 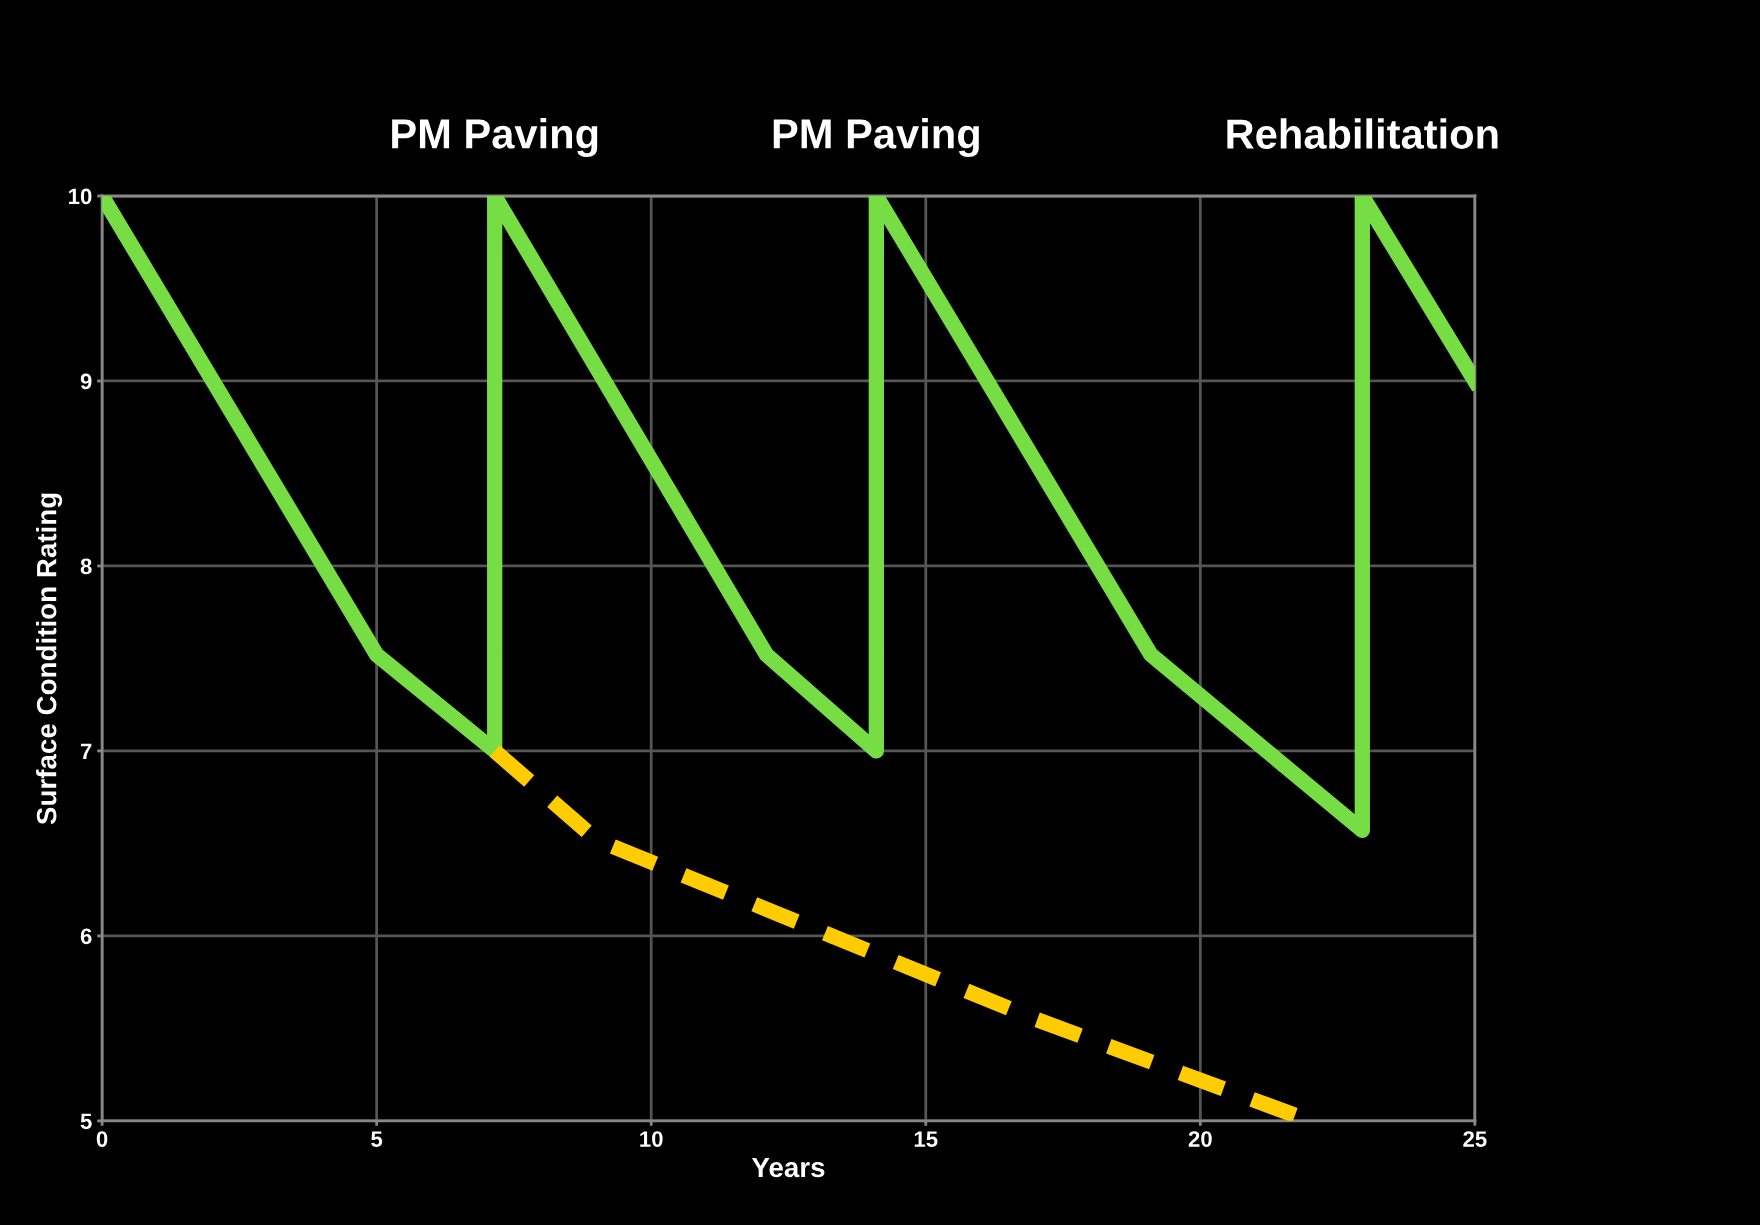 What do you see at coordinates (1362, 133) in the screenshot?
I see `annotation: Rehabilitation` at bounding box center [1362, 133].